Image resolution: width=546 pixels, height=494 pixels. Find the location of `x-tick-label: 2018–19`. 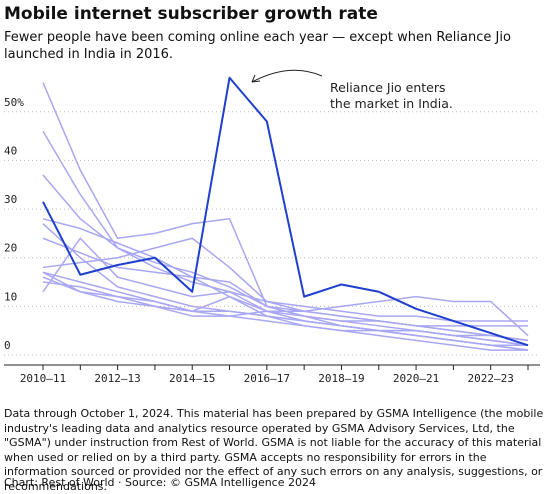

x-tick-label: 2018–19 is located at coordinates (341, 378).